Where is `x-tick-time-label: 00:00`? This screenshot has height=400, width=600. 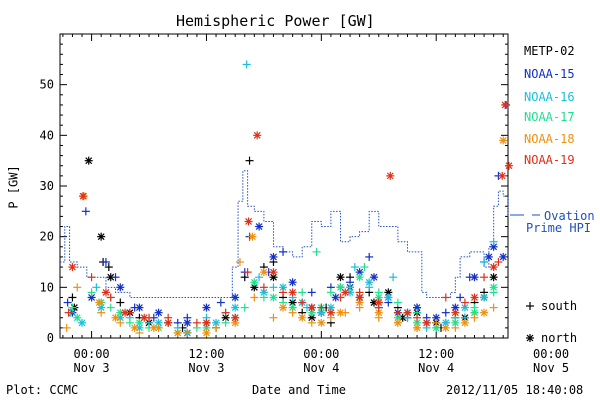
x-tick-time-label: 00:00 is located at coordinates (551, 354).